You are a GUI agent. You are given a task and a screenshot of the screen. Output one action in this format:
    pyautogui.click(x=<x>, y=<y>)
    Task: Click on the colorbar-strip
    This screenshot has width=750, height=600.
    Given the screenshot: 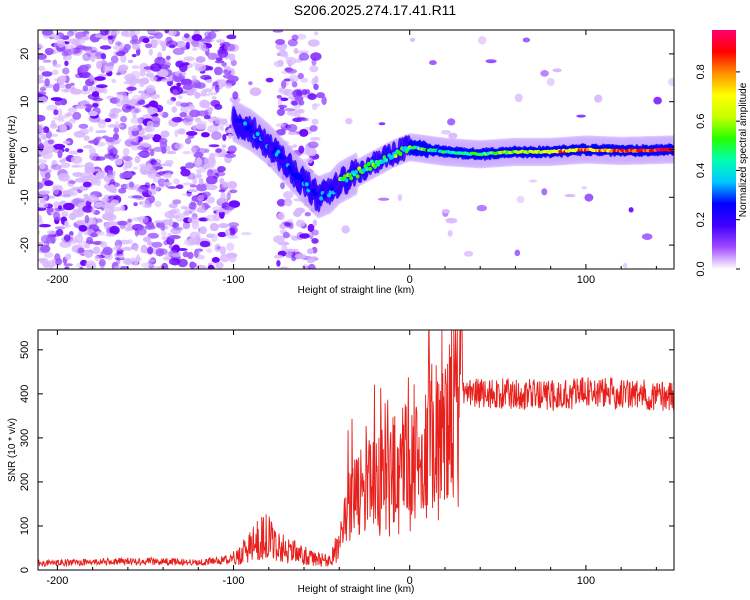 What is the action you would take?
    pyautogui.click(x=724, y=149)
    